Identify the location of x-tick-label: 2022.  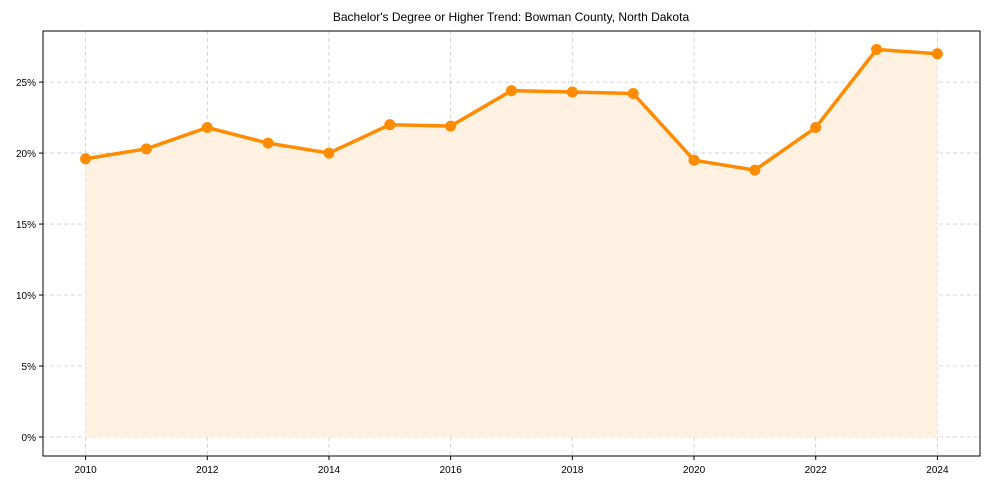
(816, 470).